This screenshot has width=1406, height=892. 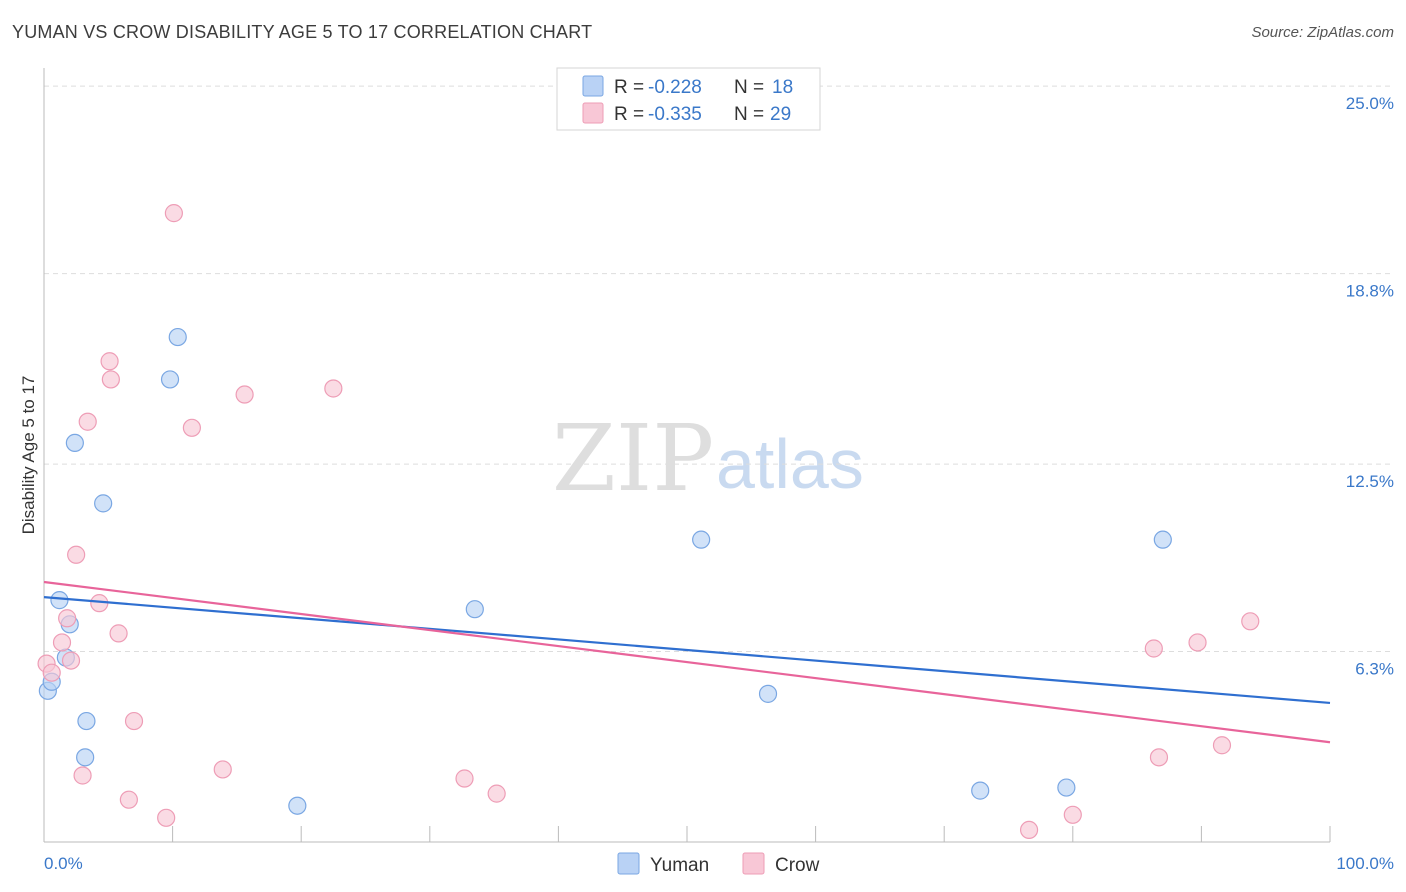 What do you see at coordinates (1370, 103) in the screenshot?
I see `y-tick-label: 25.0%` at bounding box center [1370, 103].